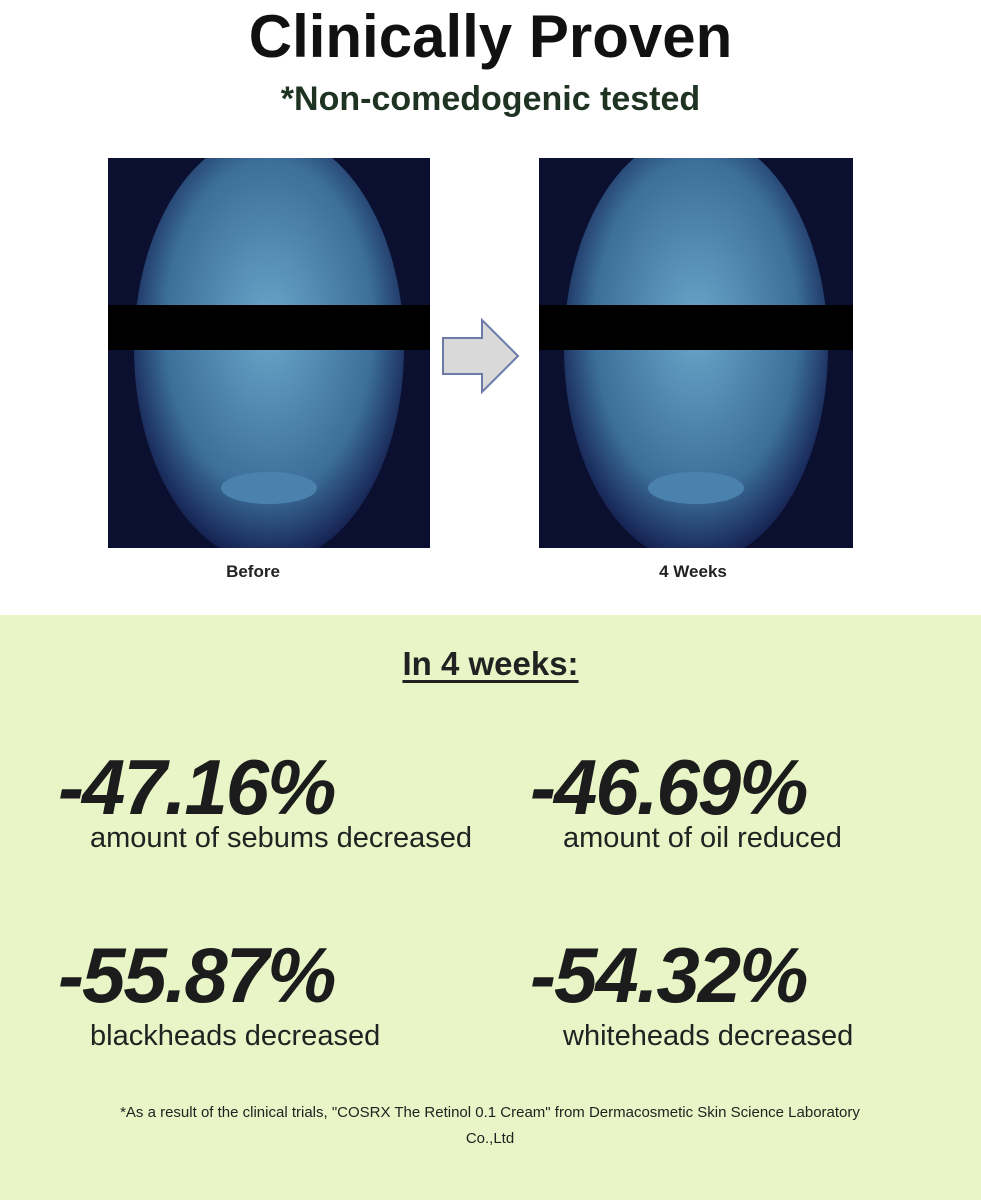  What do you see at coordinates (253, 571) in the screenshot?
I see `photo-label: Before` at bounding box center [253, 571].